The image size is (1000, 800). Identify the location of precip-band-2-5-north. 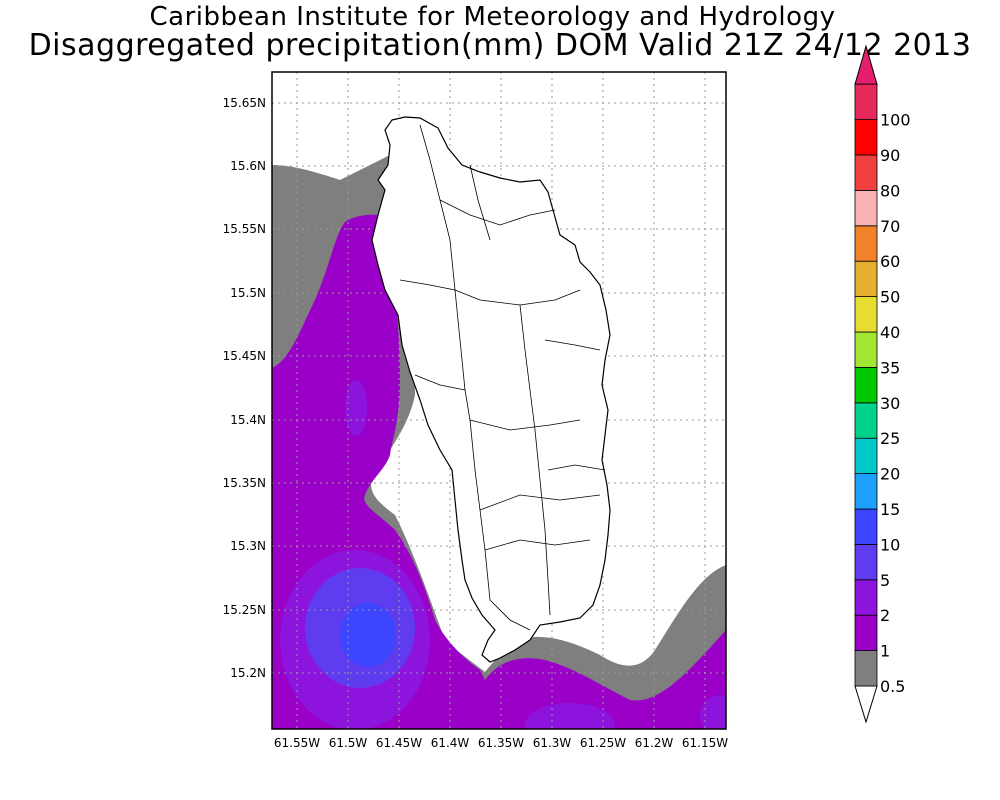
(356, 408).